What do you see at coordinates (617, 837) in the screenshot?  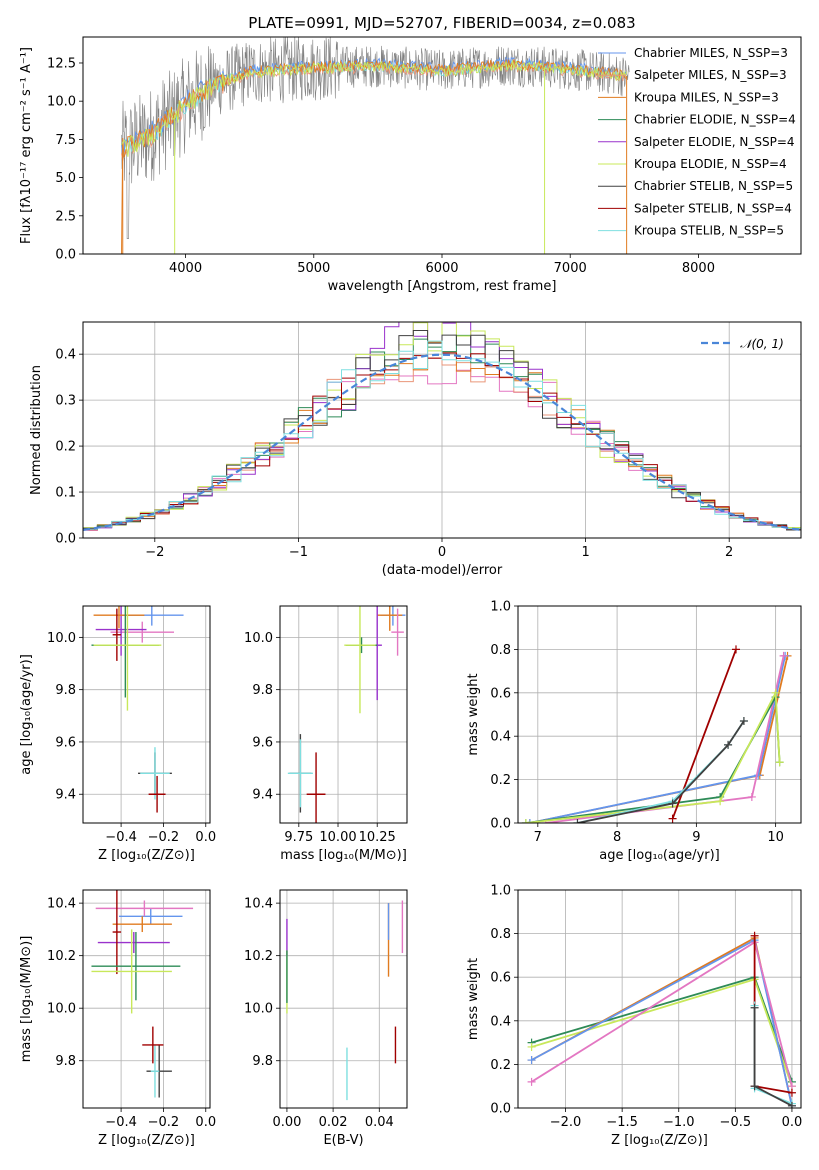 I see `x-tick-label: 8` at bounding box center [617, 837].